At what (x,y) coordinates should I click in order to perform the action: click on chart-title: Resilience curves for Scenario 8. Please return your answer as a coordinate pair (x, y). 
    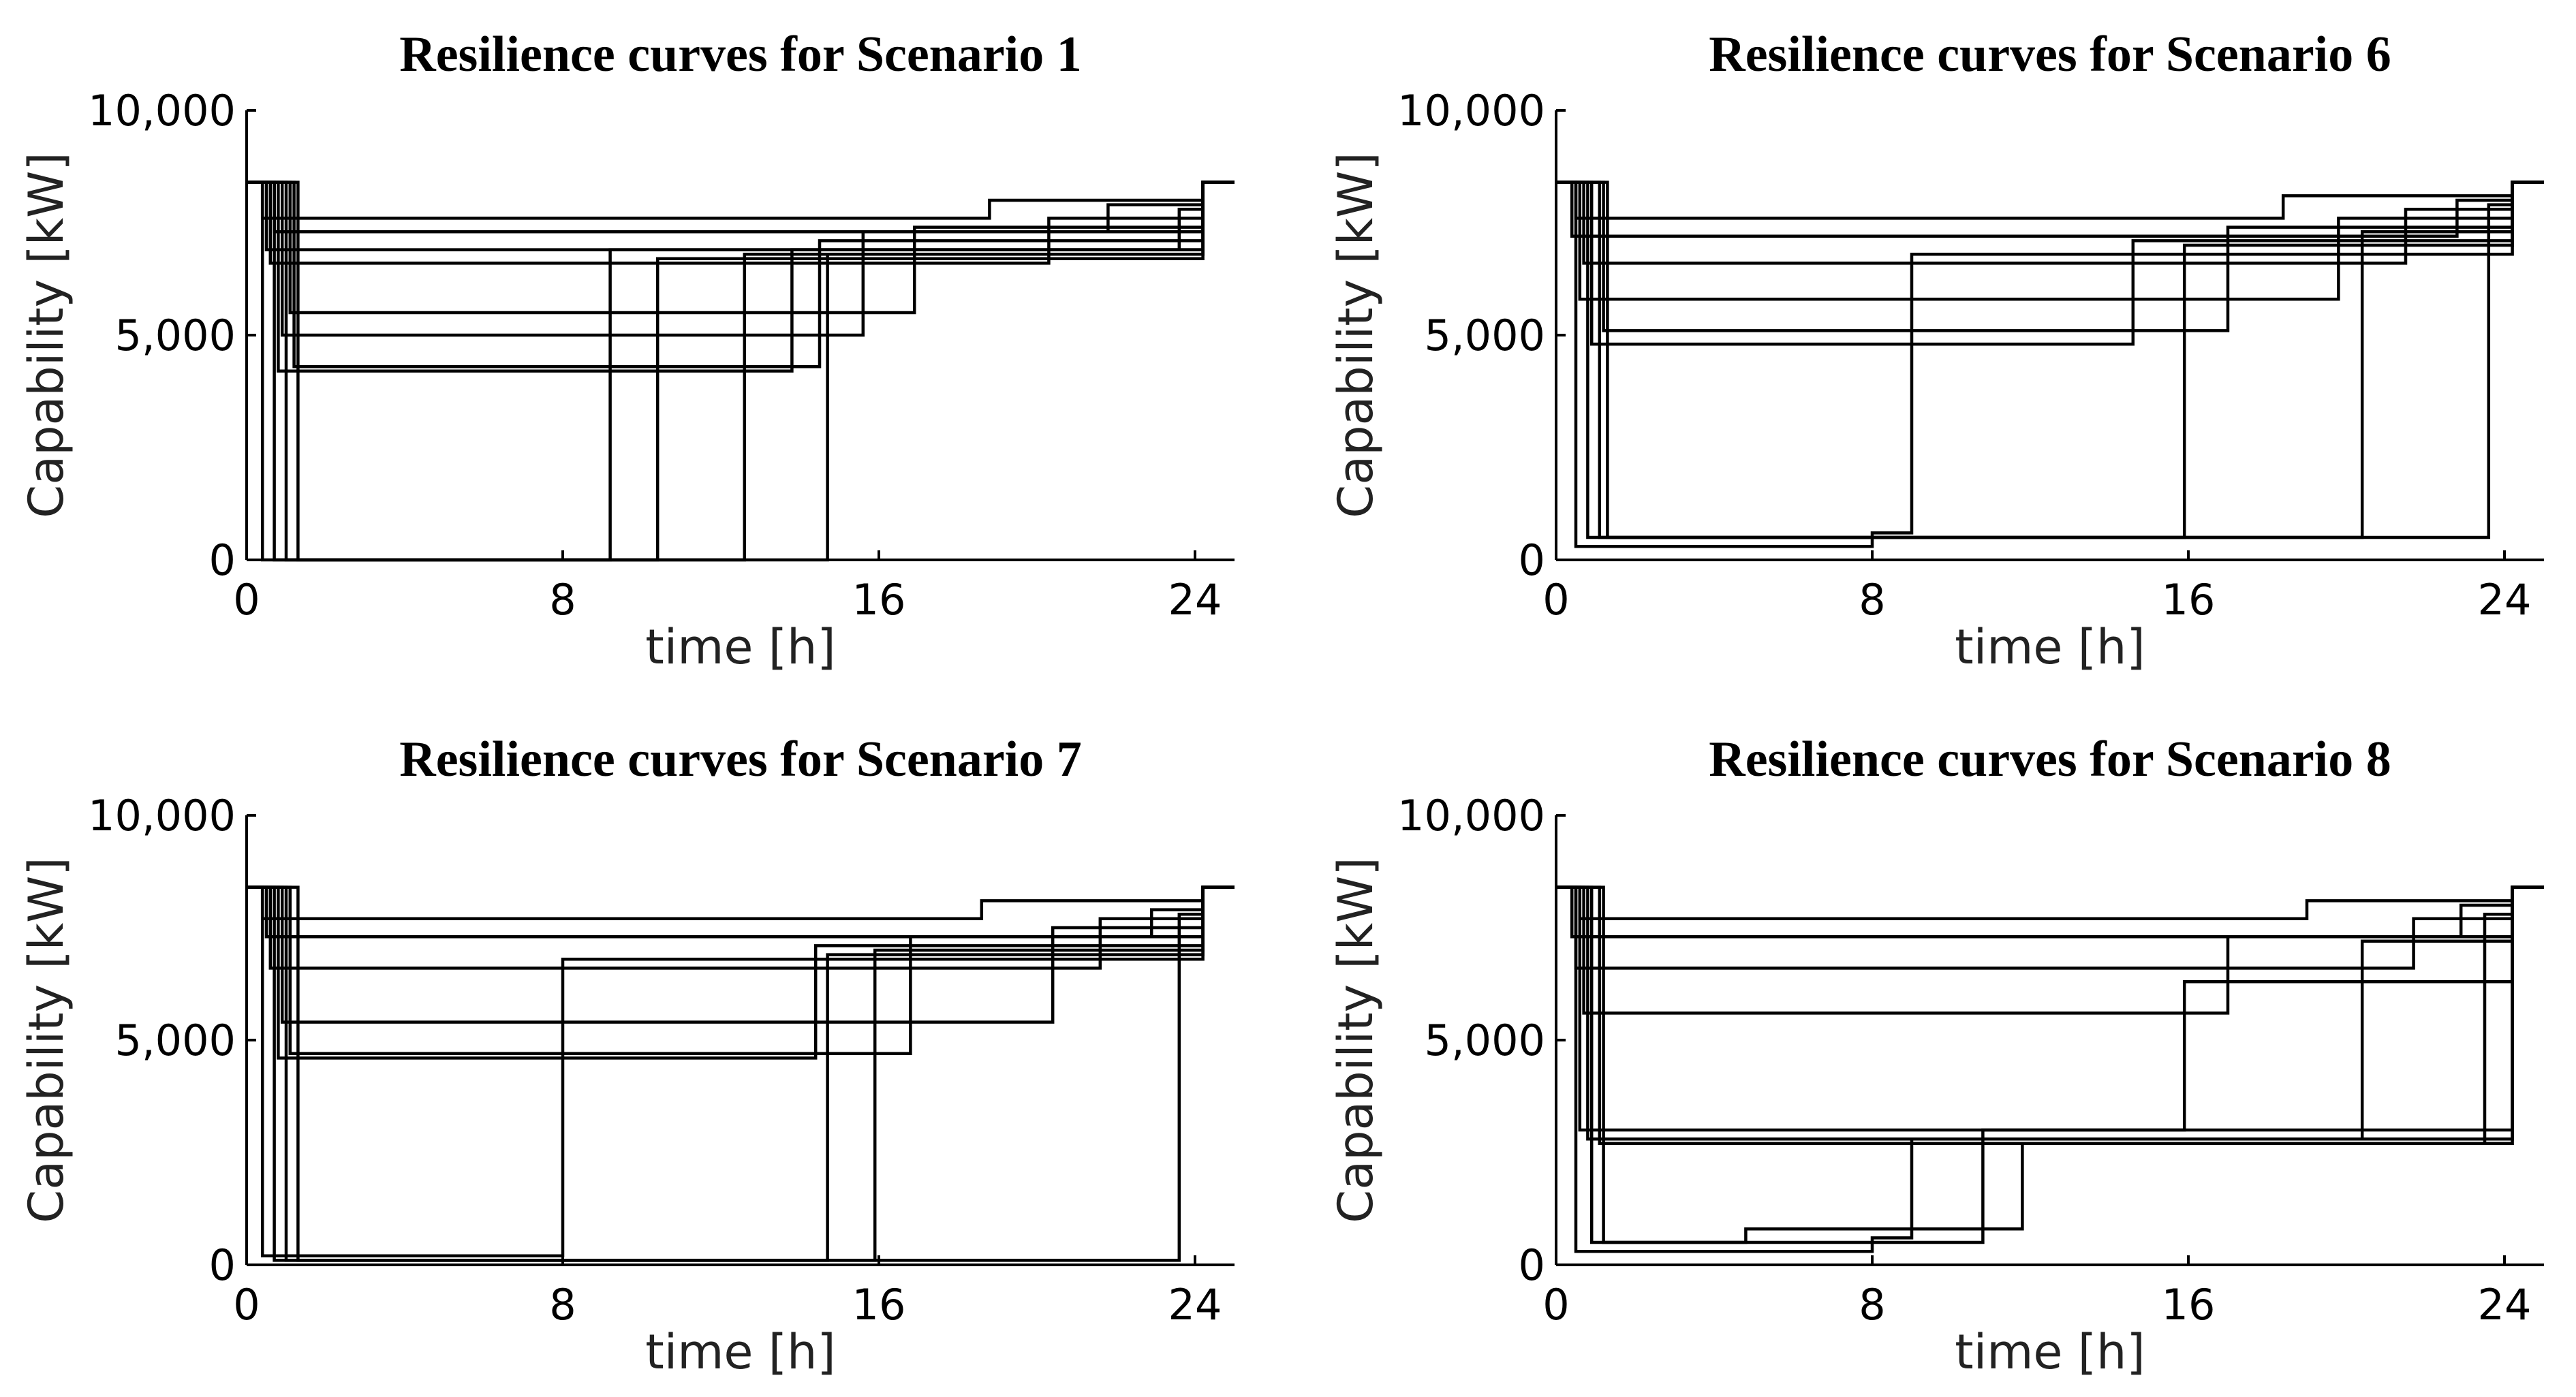
    Looking at the image, I should click on (2050, 759).